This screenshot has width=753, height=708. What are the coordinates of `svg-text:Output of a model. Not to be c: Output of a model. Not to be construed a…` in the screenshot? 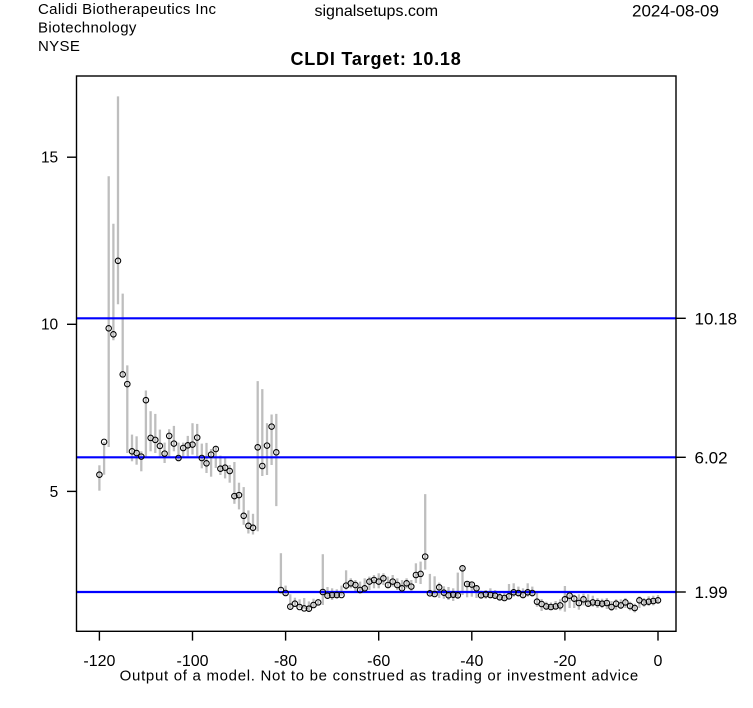 It's located at (379, 676).